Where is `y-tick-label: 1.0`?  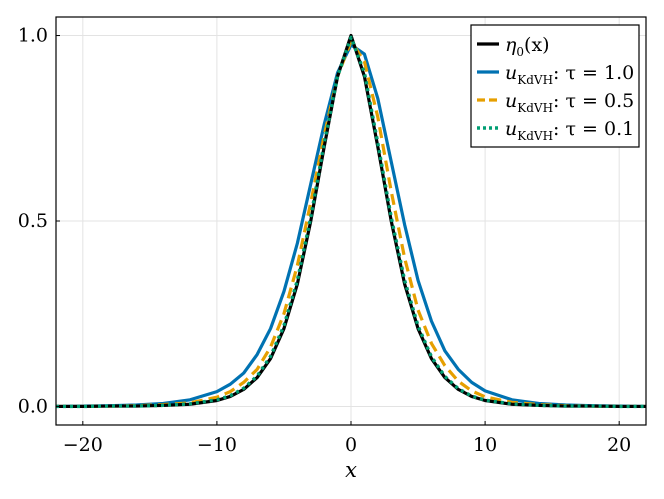 y-tick-label: 1.0 is located at coordinates (33, 36).